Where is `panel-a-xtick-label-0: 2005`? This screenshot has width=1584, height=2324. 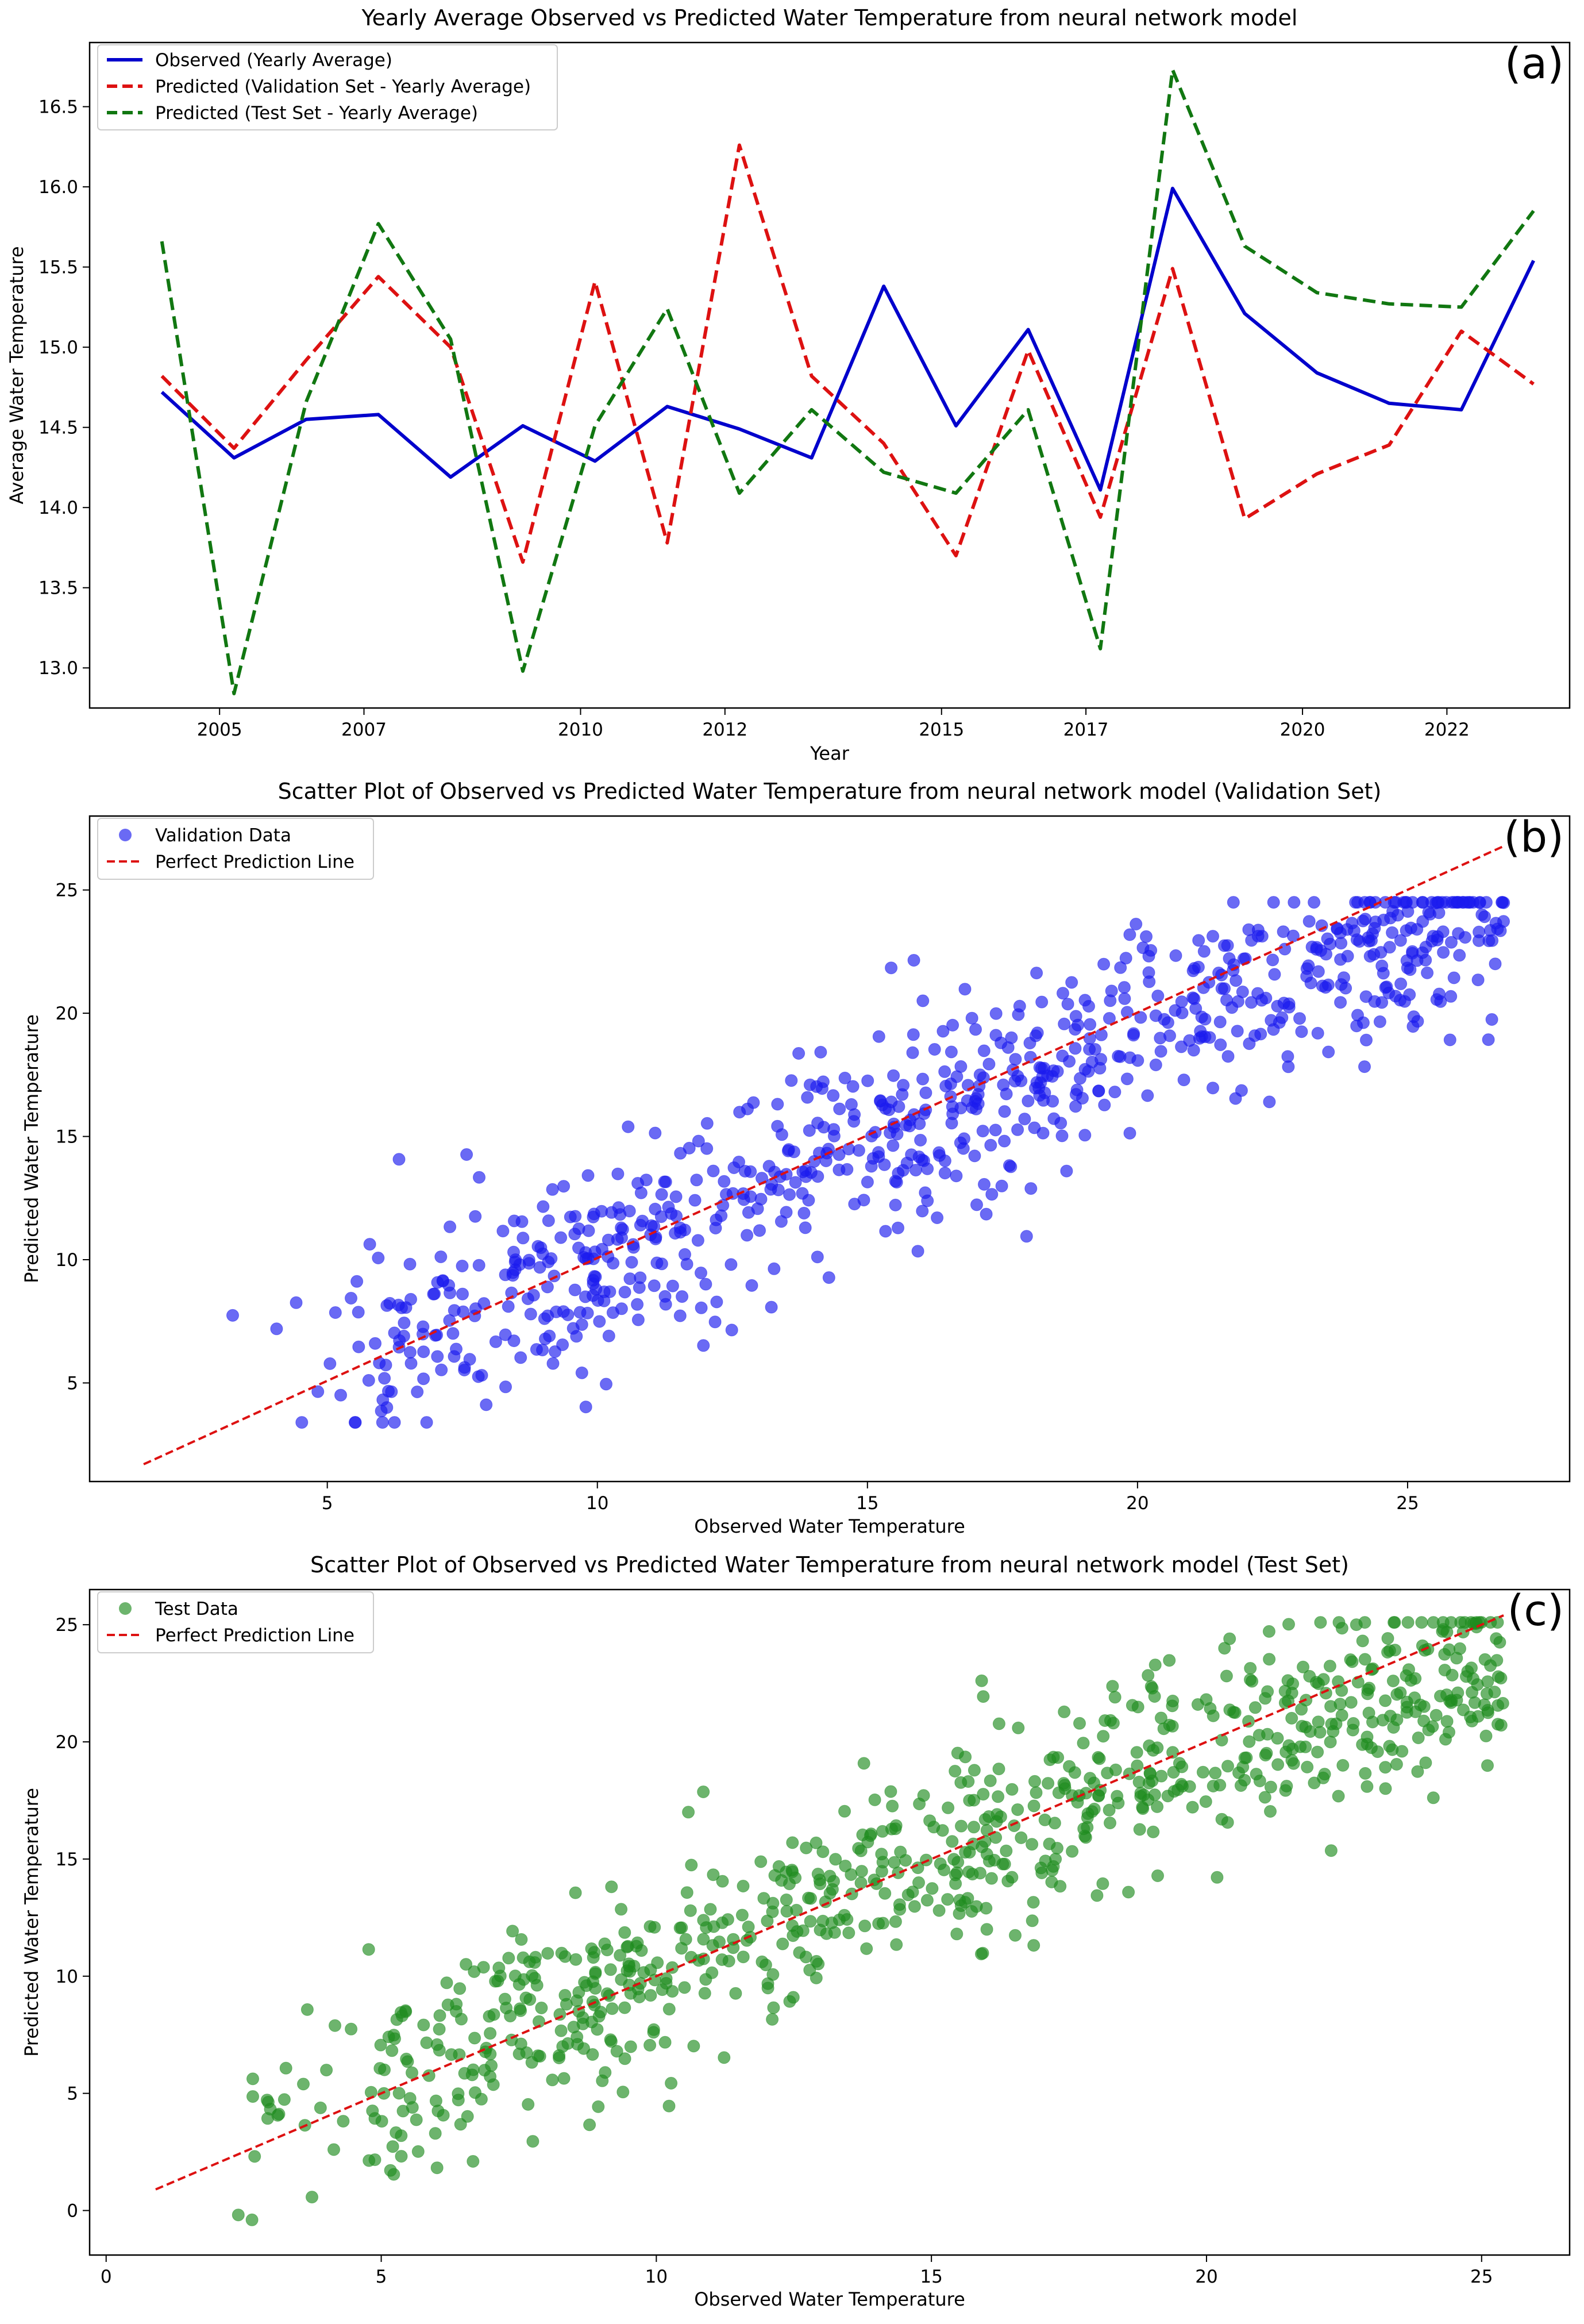 panel-a-xtick-label-0: 2005 is located at coordinates (219, 729).